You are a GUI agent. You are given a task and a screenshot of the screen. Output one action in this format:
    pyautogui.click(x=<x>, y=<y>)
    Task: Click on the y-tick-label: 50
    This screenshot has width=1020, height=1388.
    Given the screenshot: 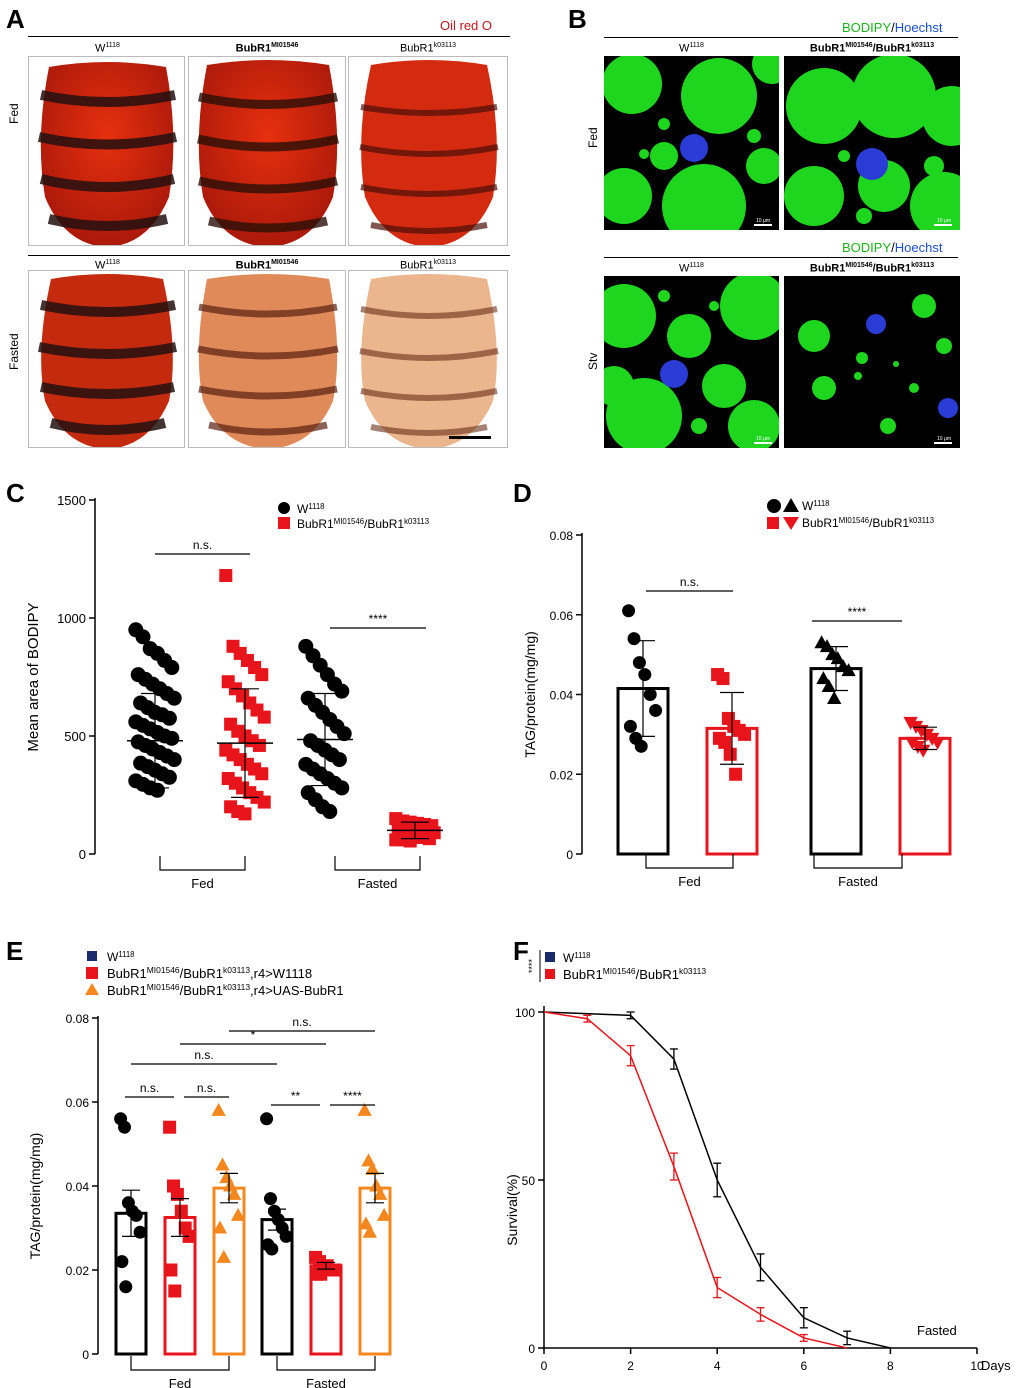 What is the action you would take?
    pyautogui.click(x=529, y=1181)
    